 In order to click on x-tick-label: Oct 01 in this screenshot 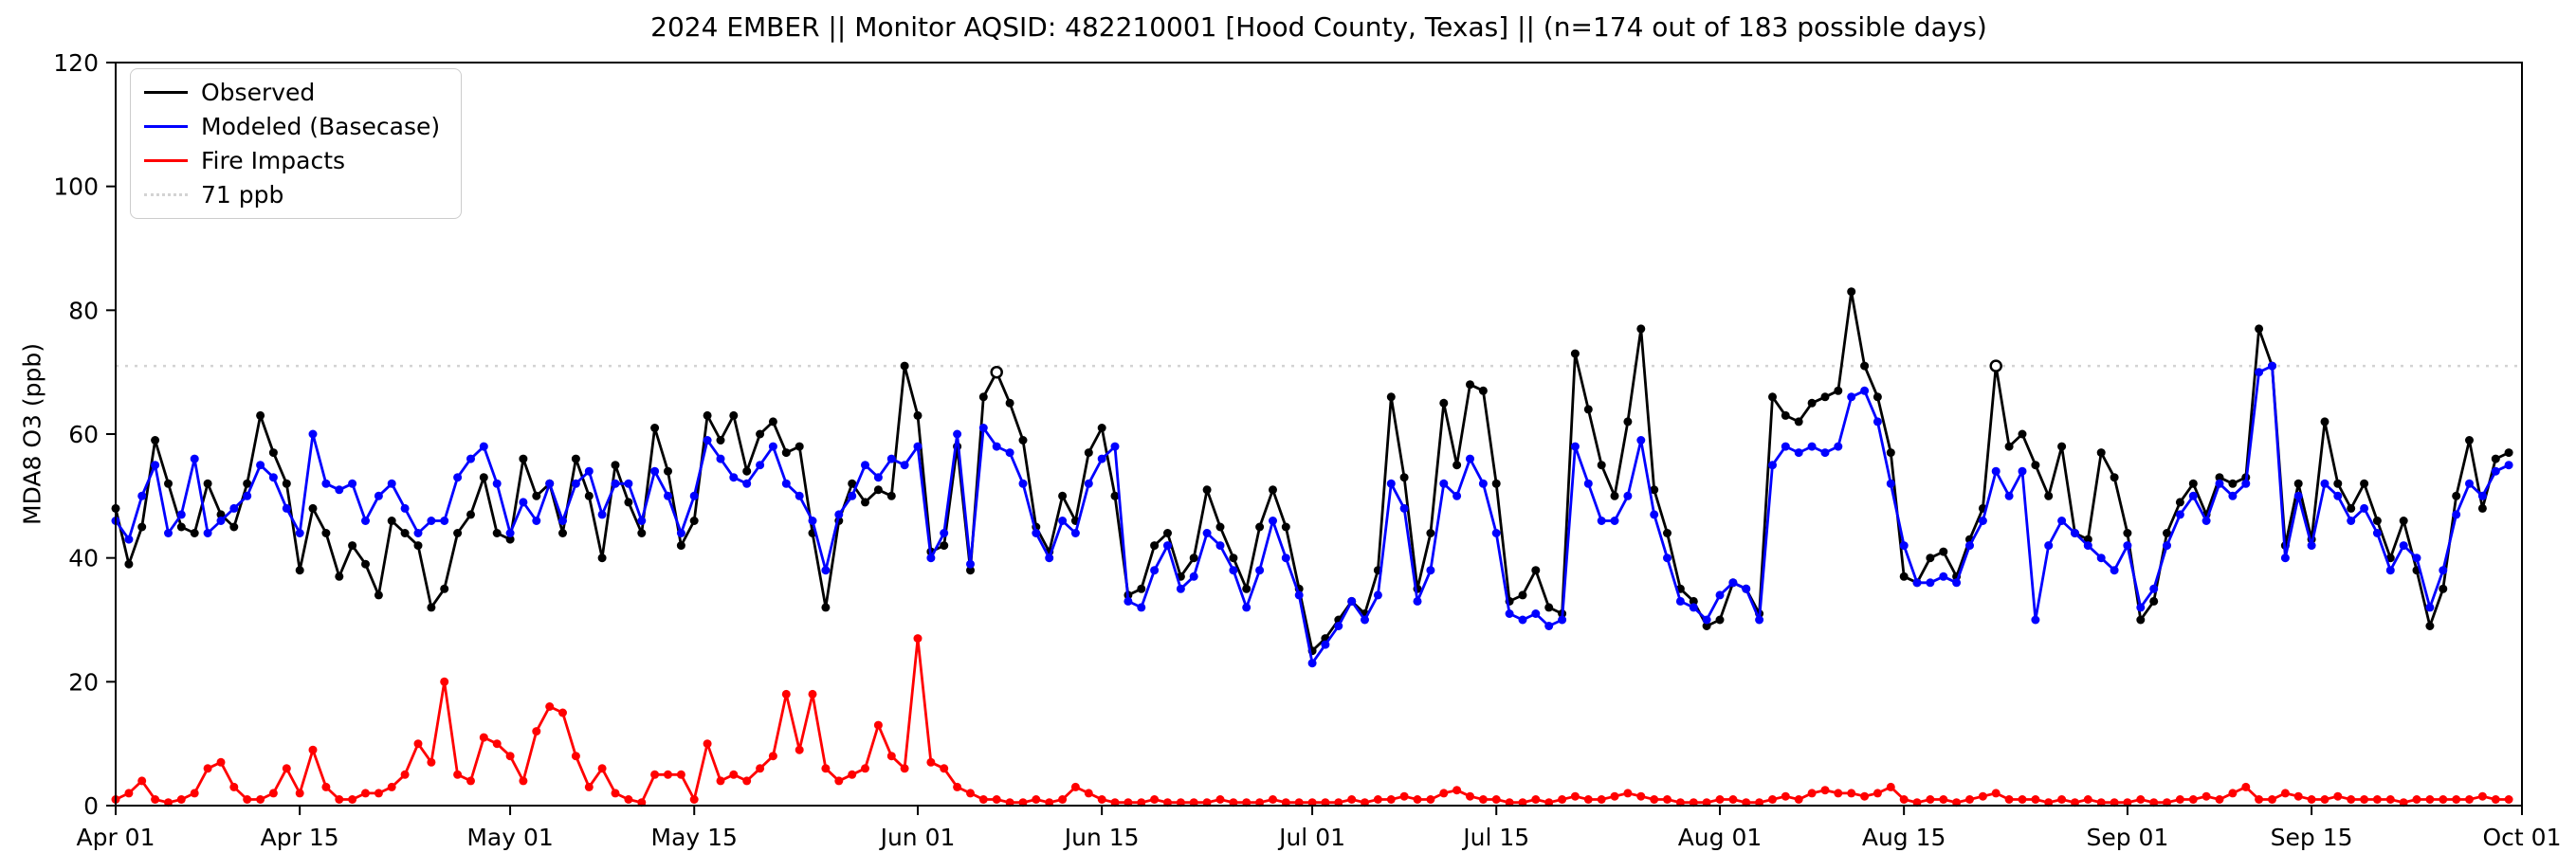, I will do `click(2522, 837)`.